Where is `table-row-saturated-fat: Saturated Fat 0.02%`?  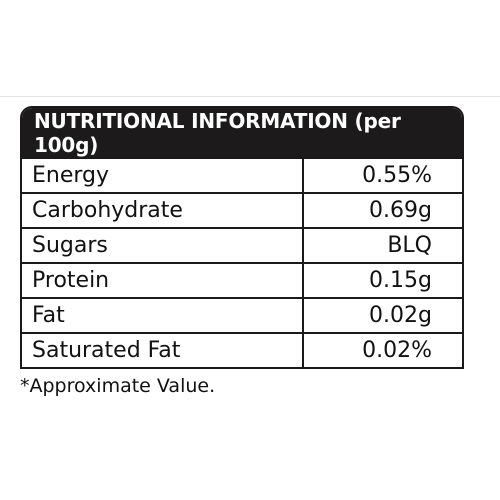 table-row-saturated-fat: Saturated Fat 0.02% is located at coordinates (242, 349).